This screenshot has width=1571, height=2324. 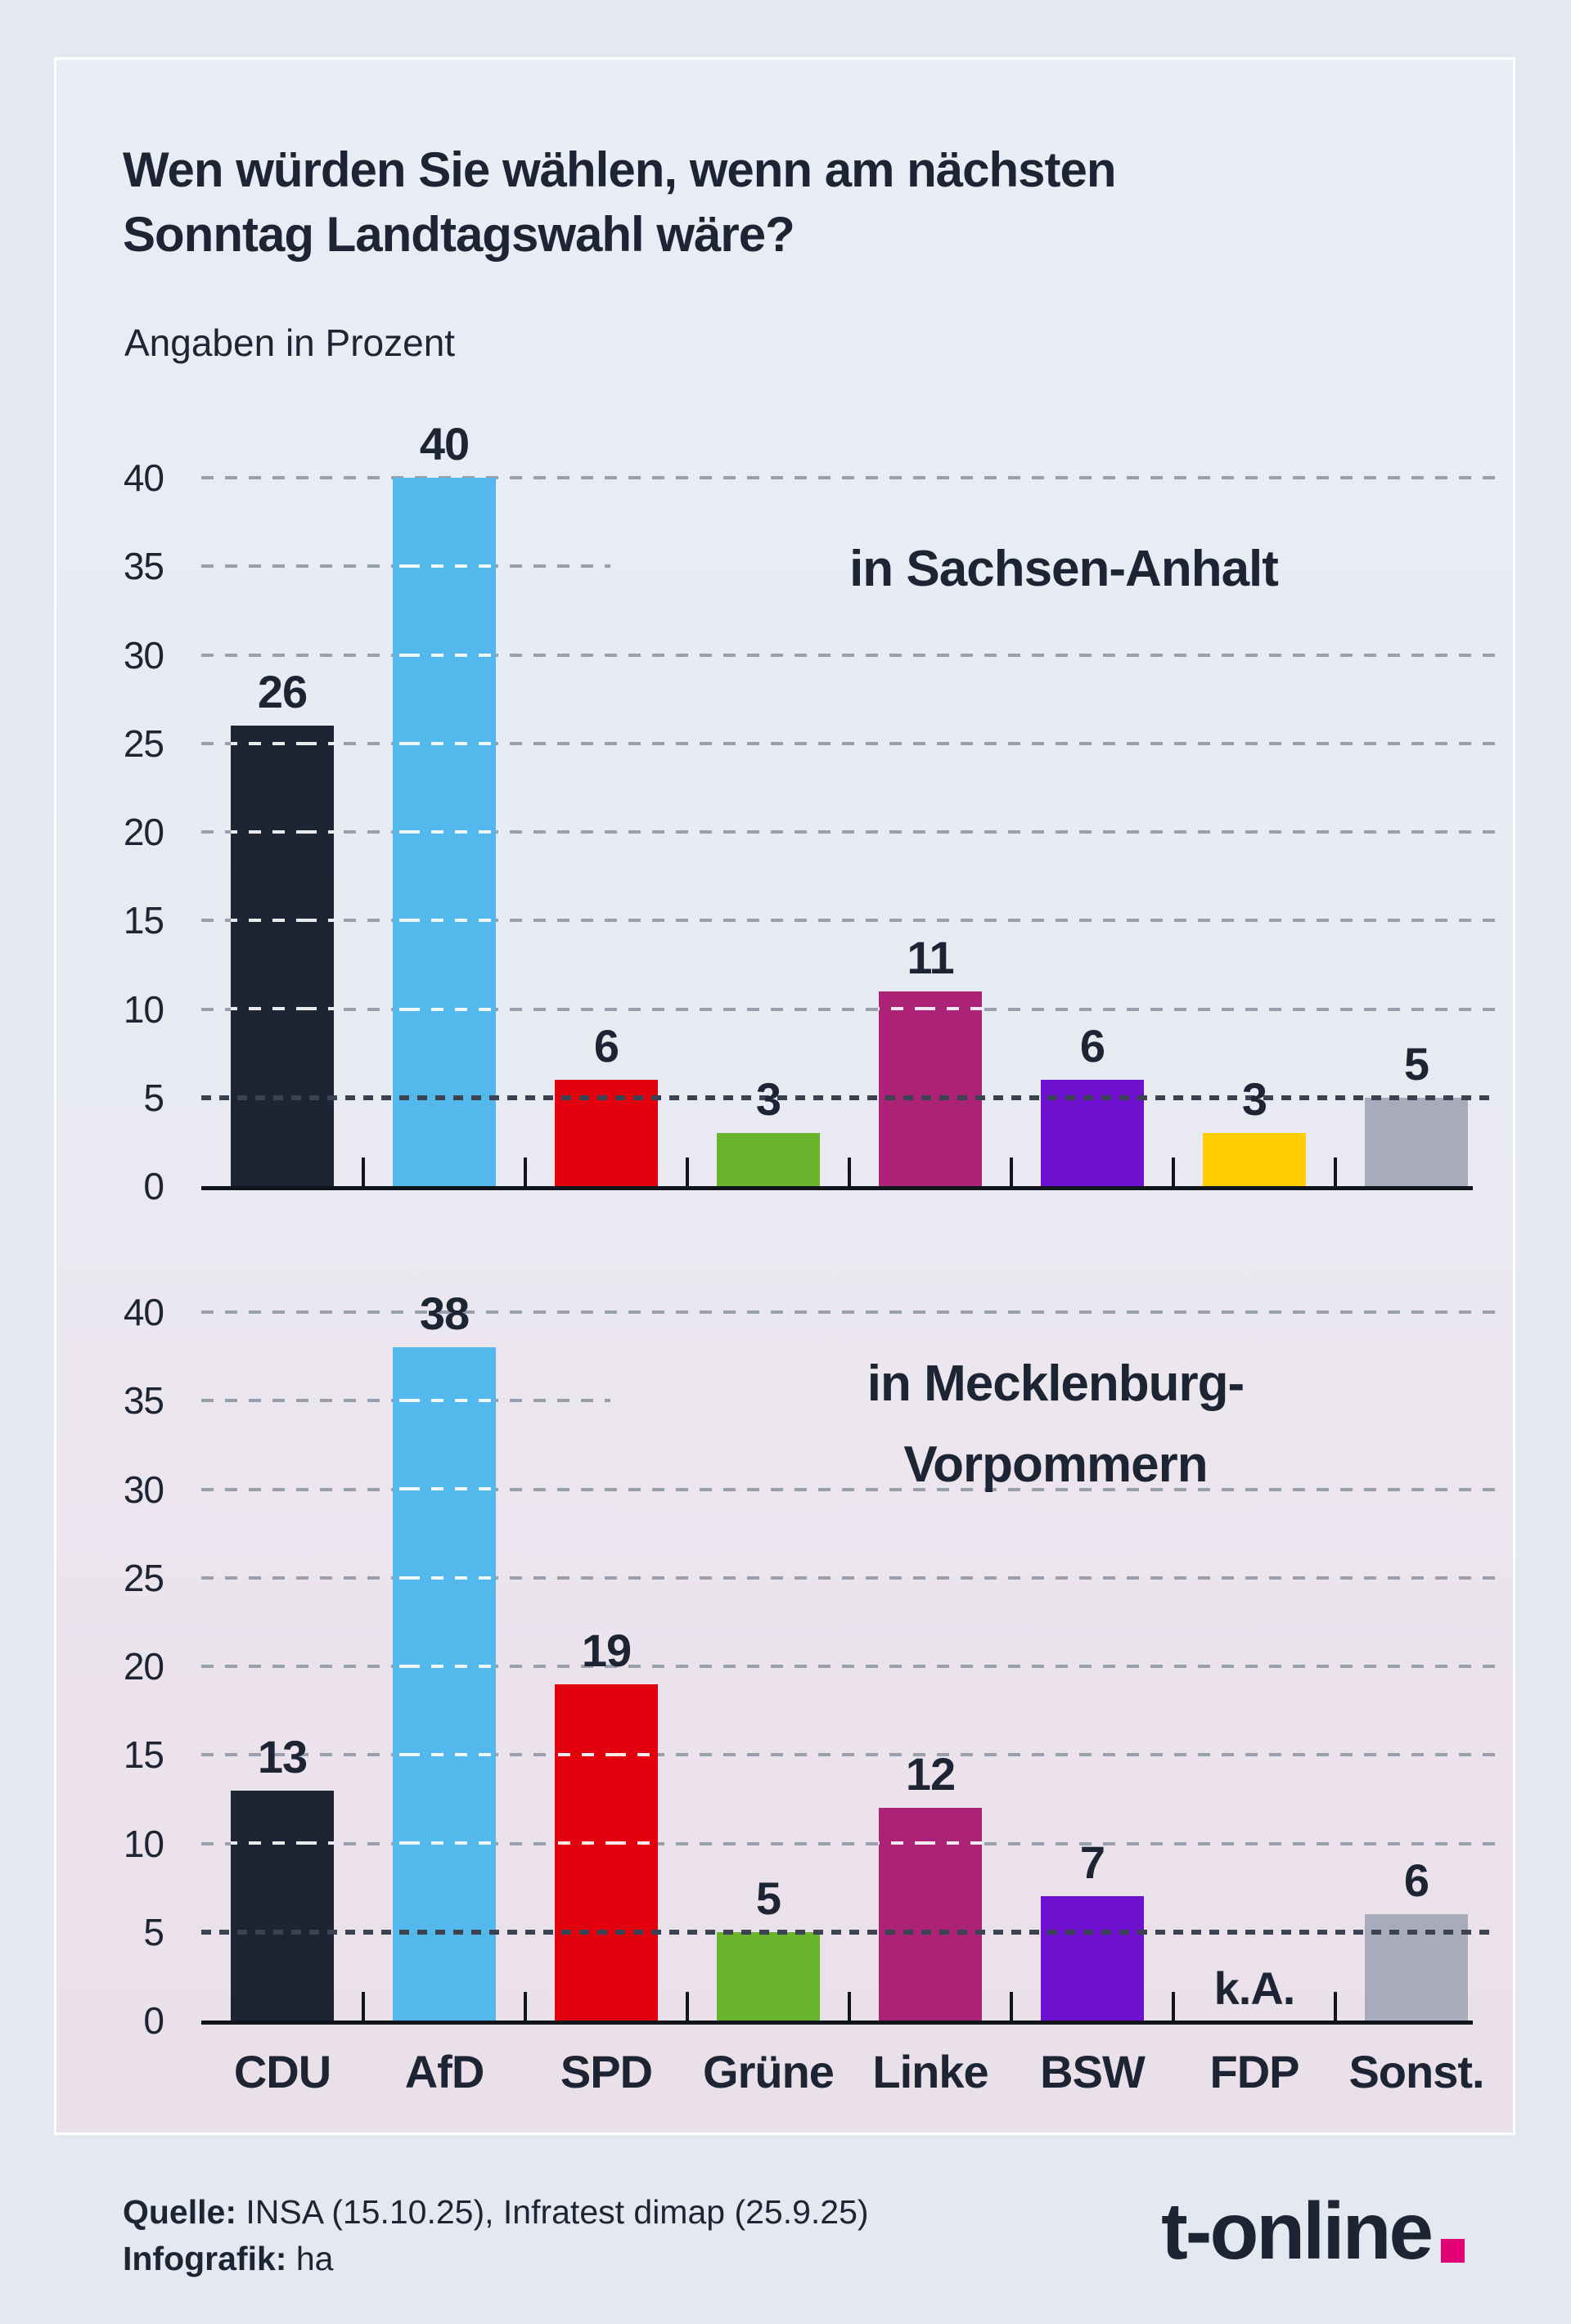 What do you see at coordinates (606, 1852) in the screenshot?
I see `bar-SPD` at bounding box center [606, 1852].